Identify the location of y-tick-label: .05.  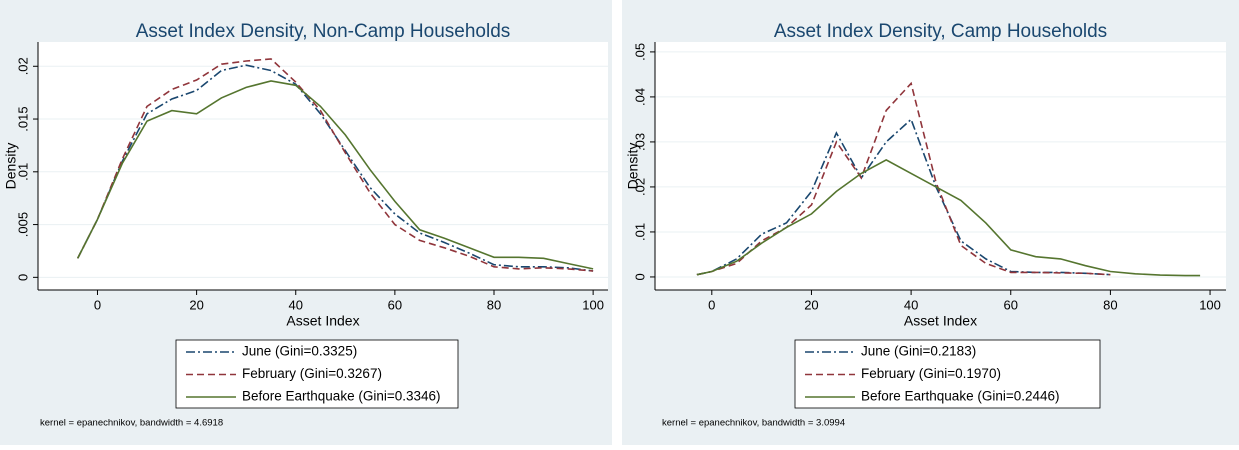
(639, 52).